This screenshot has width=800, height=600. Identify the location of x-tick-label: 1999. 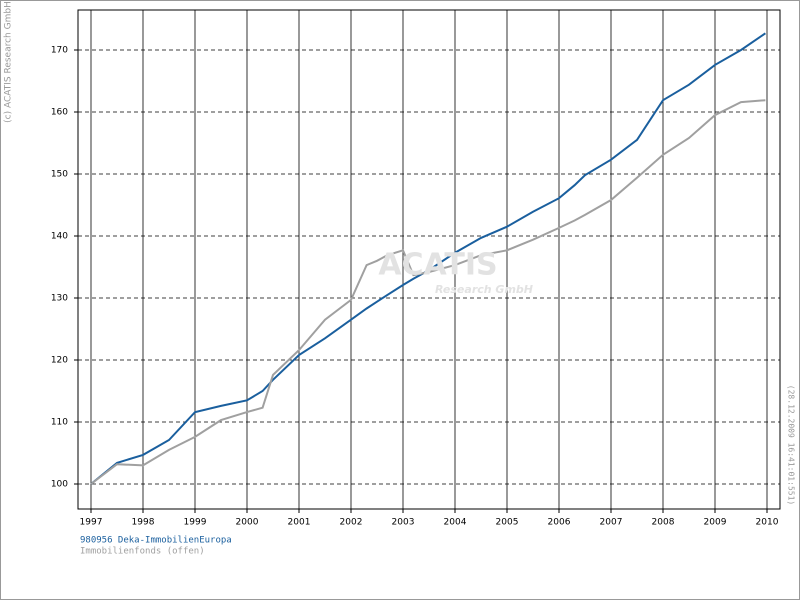
(195, 523).